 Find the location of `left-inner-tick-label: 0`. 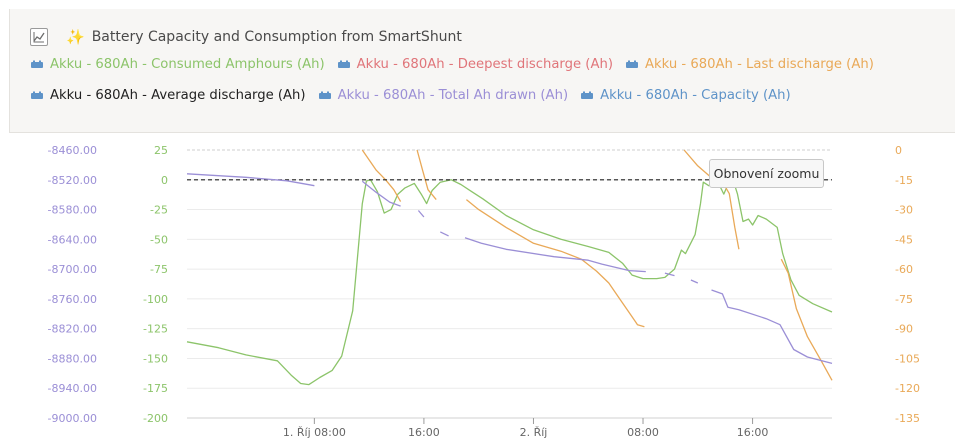

left-inner-tick-label: 0 is located at coordinates (164, 180).